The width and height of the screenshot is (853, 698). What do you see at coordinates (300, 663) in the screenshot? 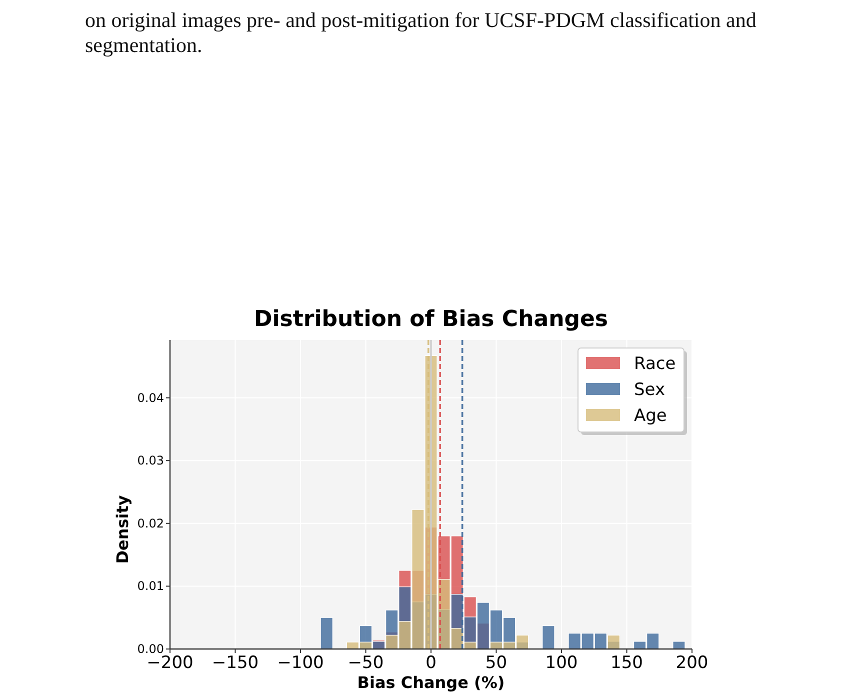
I see `x-tick-label: −100` at bounding box center [300, 663].